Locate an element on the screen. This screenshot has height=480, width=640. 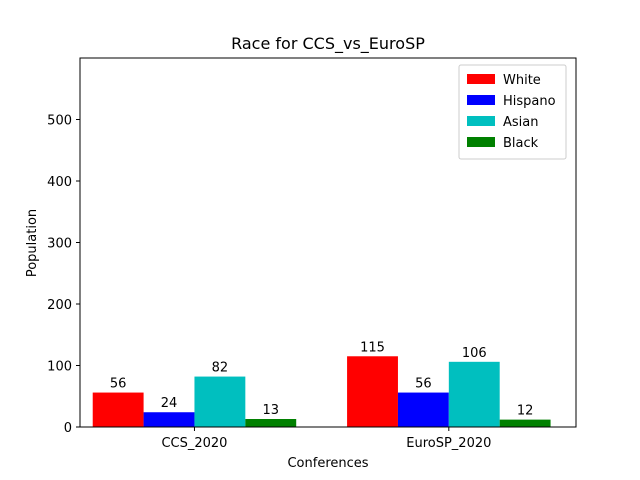
legend-swatch-white is located at coordinates (481, 79).